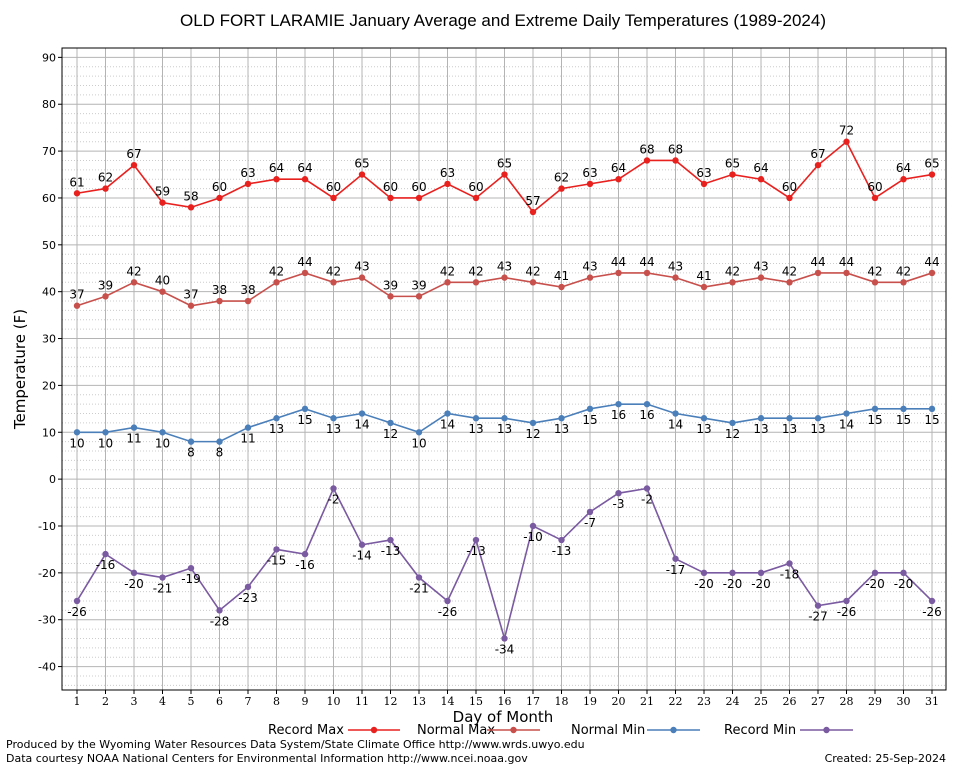 The height and width of the screenshot is (768, 954). What do you see at coordinates (760, 267) in the screenshot?
I see `data-label: 43` at bounding box center [760, 267].